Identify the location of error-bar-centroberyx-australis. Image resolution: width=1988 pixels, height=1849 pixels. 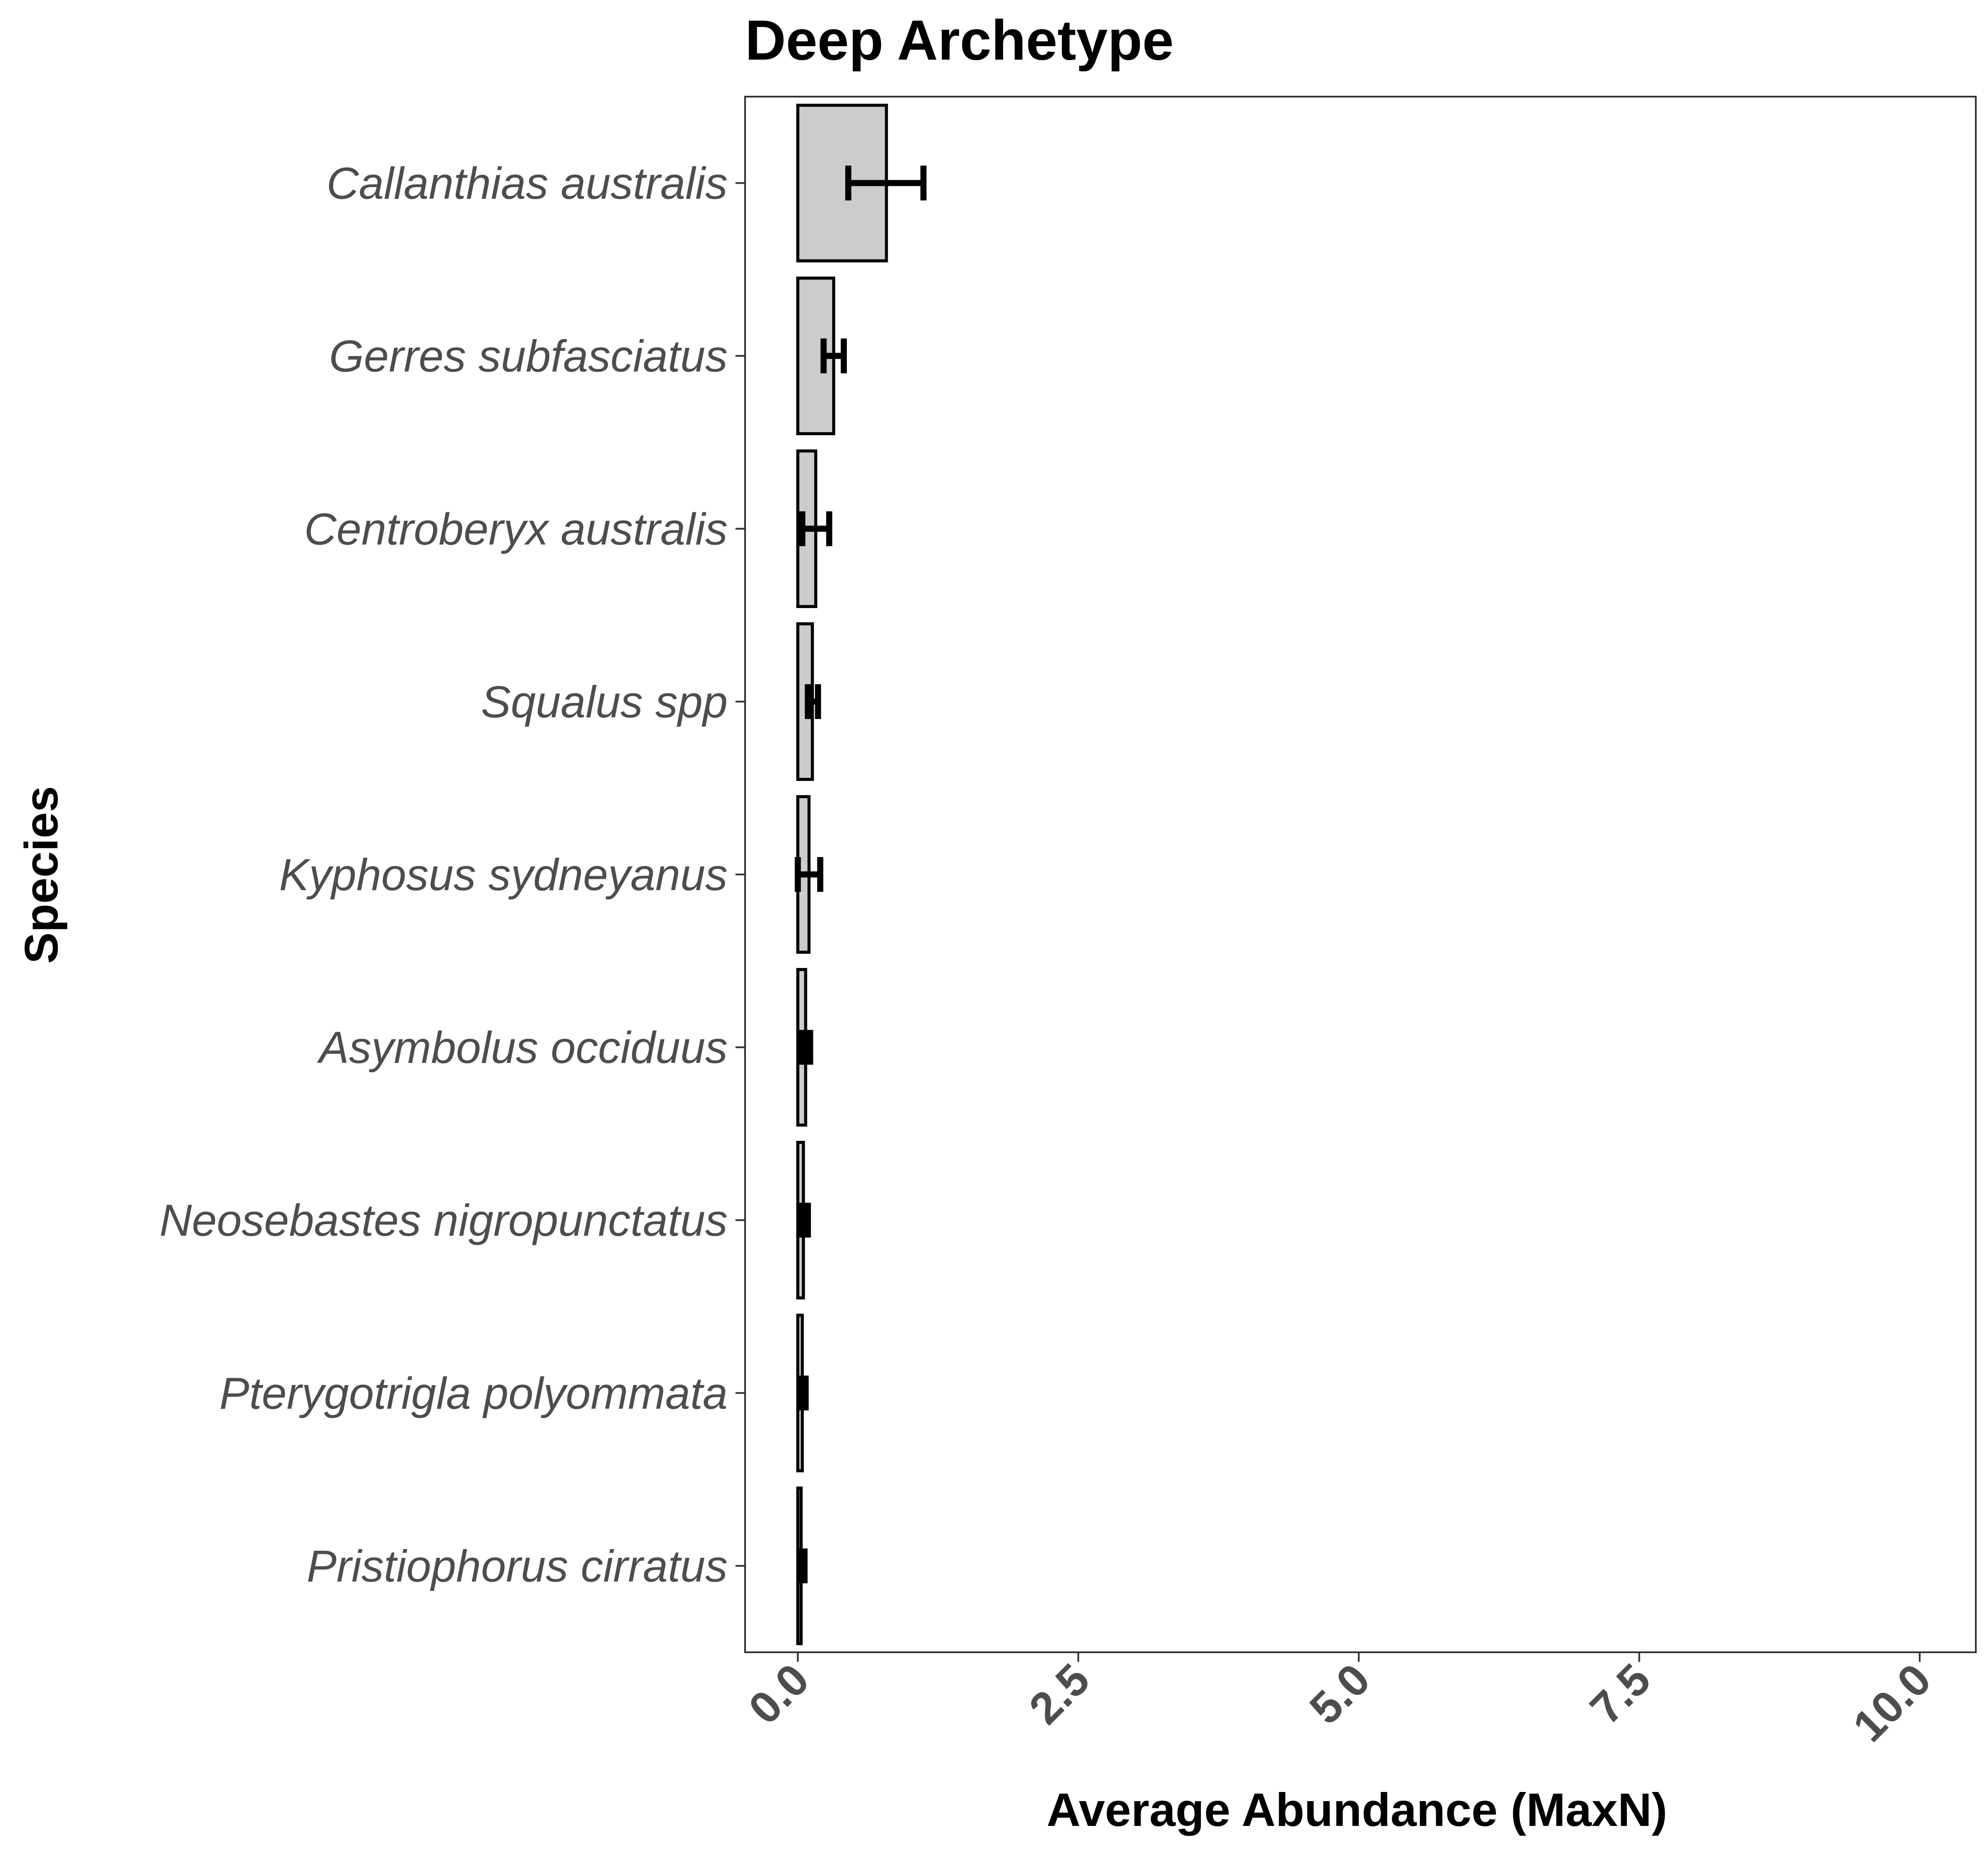
(816, 528).